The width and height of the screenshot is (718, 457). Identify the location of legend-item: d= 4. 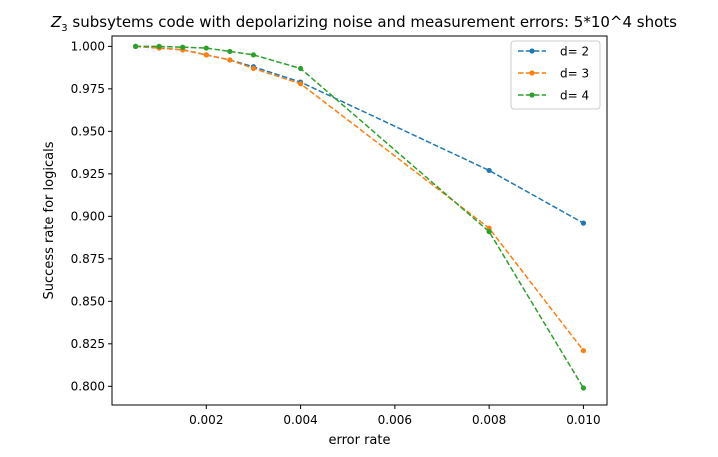
(553, 96).